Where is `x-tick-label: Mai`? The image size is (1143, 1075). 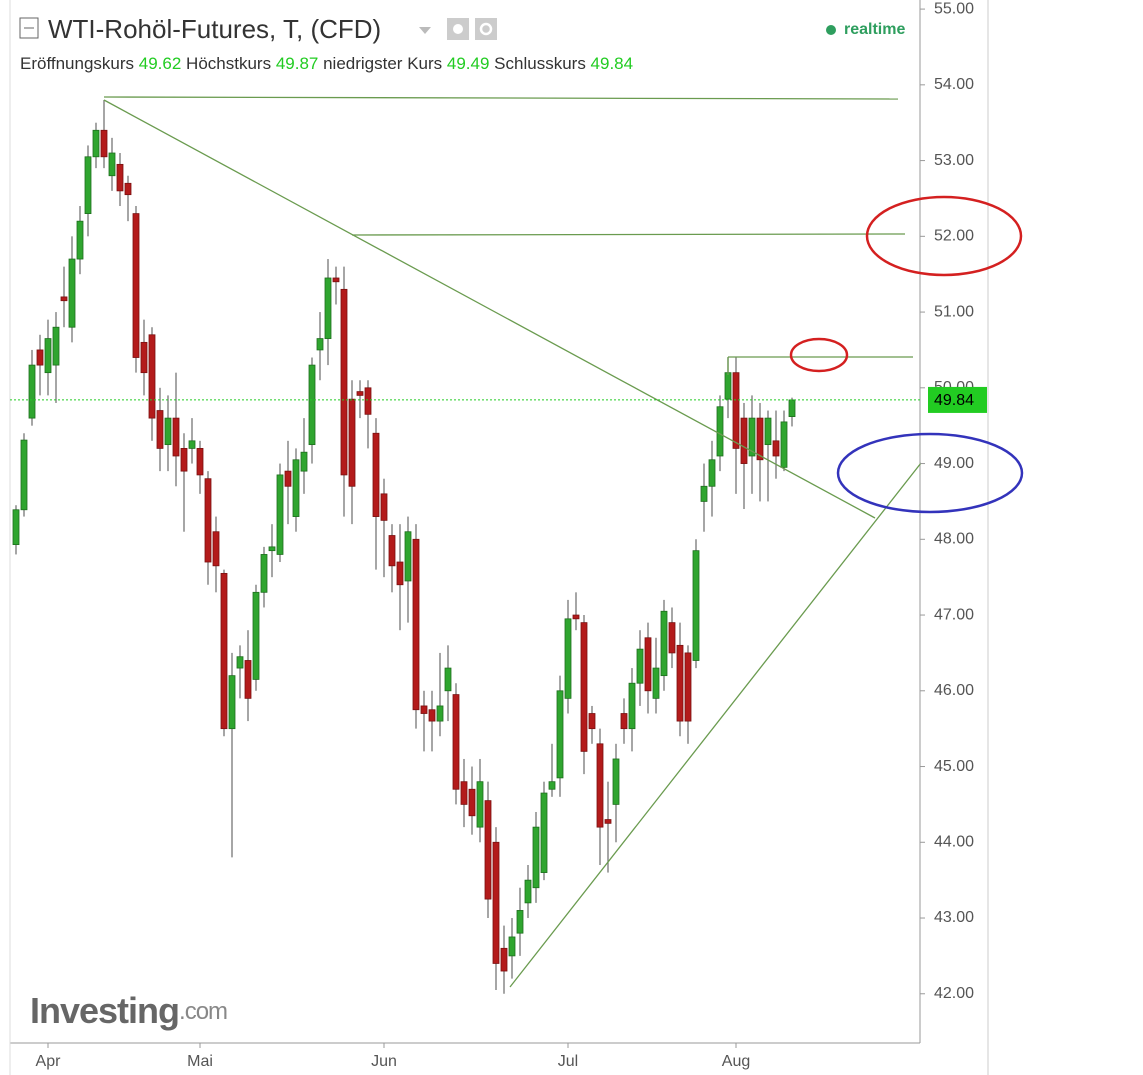 x-tick-label: Mai is located at coordinates (200, 1061).